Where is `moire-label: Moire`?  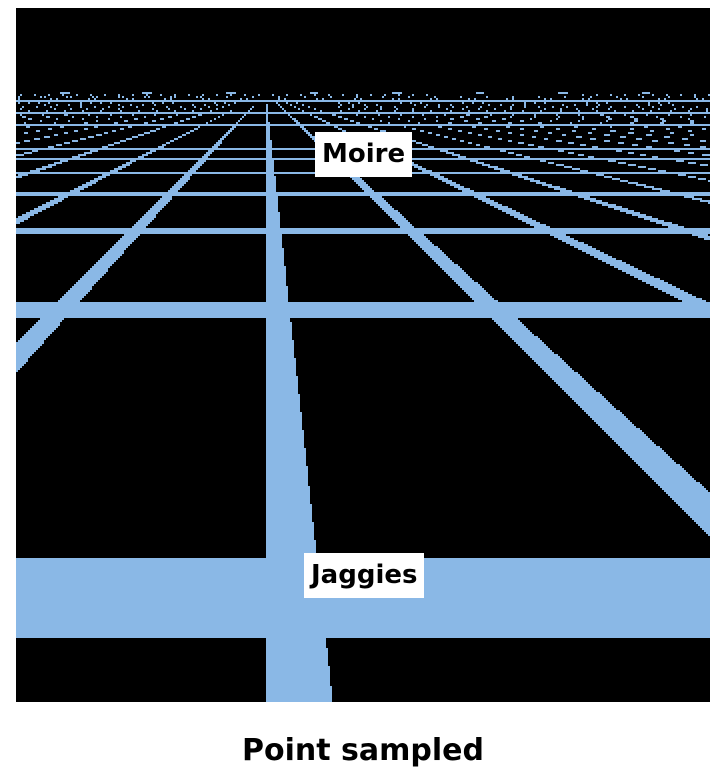 moire-label: Moire is located at coordinates (364, 154).